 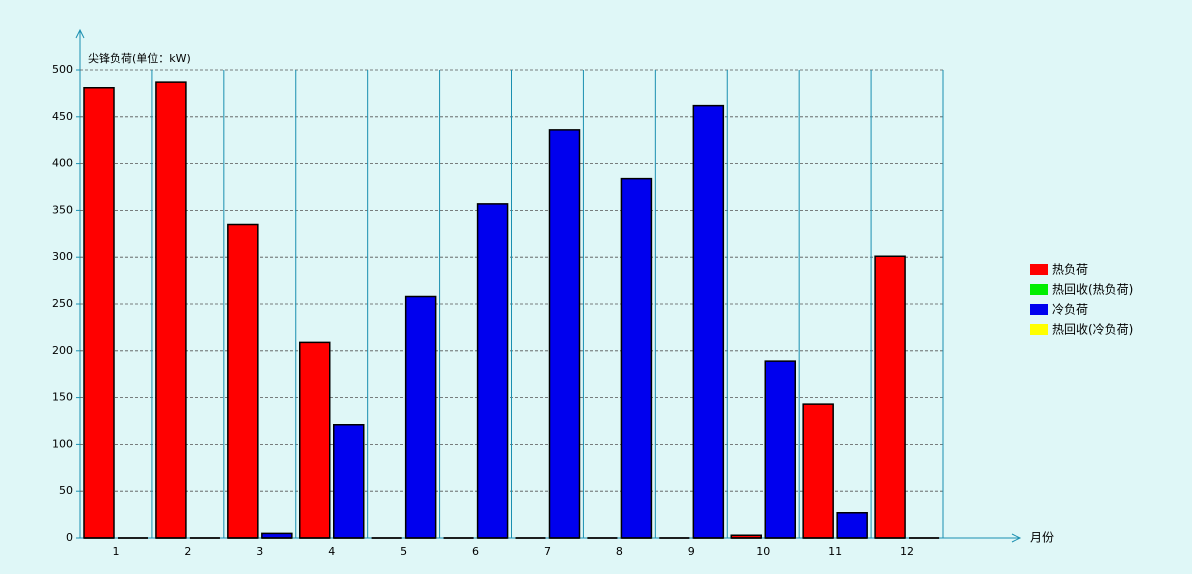 What do you see at coordinates (62, 116) in the screenshot?
I see `y-tick-label: 450` at bounding box center [62, 116].